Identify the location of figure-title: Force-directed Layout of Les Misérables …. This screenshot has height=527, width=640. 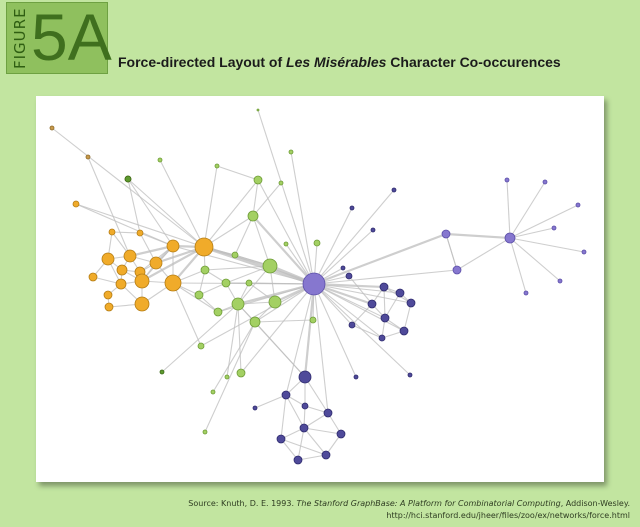
(339, 62).